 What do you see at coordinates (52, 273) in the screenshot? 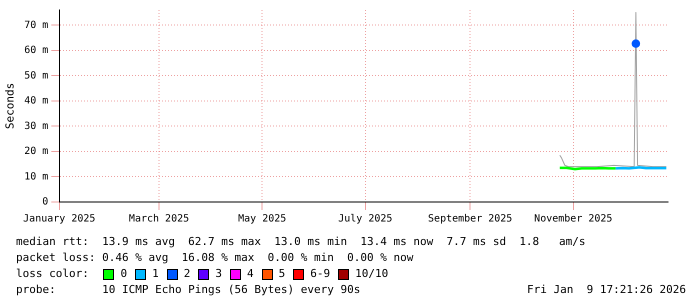
I see `legend-title: loss color:` at bounding box center [52, 273].